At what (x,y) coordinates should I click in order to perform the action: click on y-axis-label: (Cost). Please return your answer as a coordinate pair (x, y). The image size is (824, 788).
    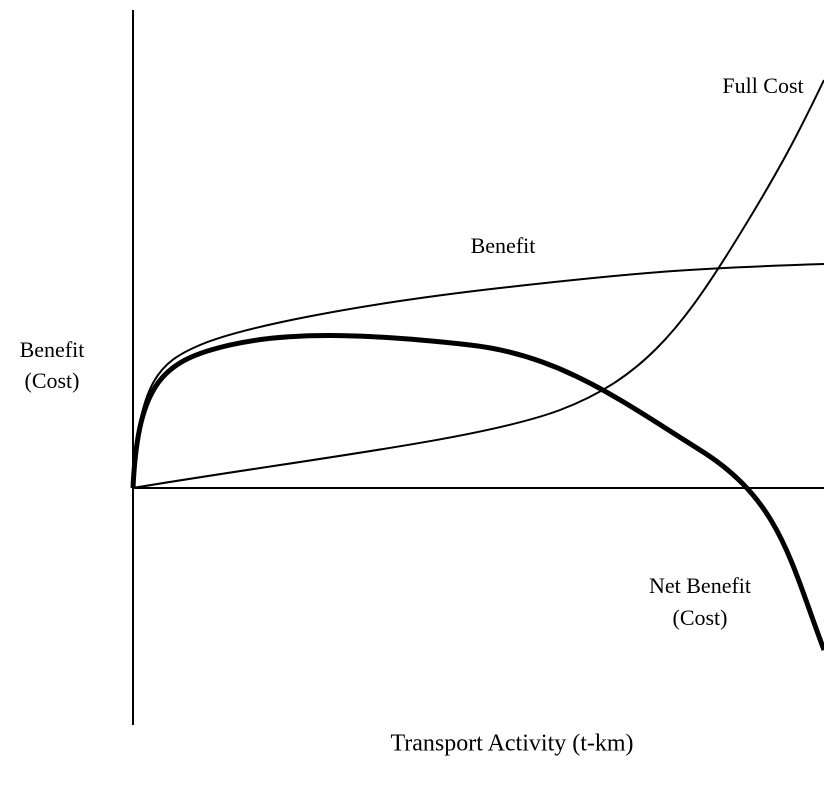
    Looking at the image, I should click on (52, 380).